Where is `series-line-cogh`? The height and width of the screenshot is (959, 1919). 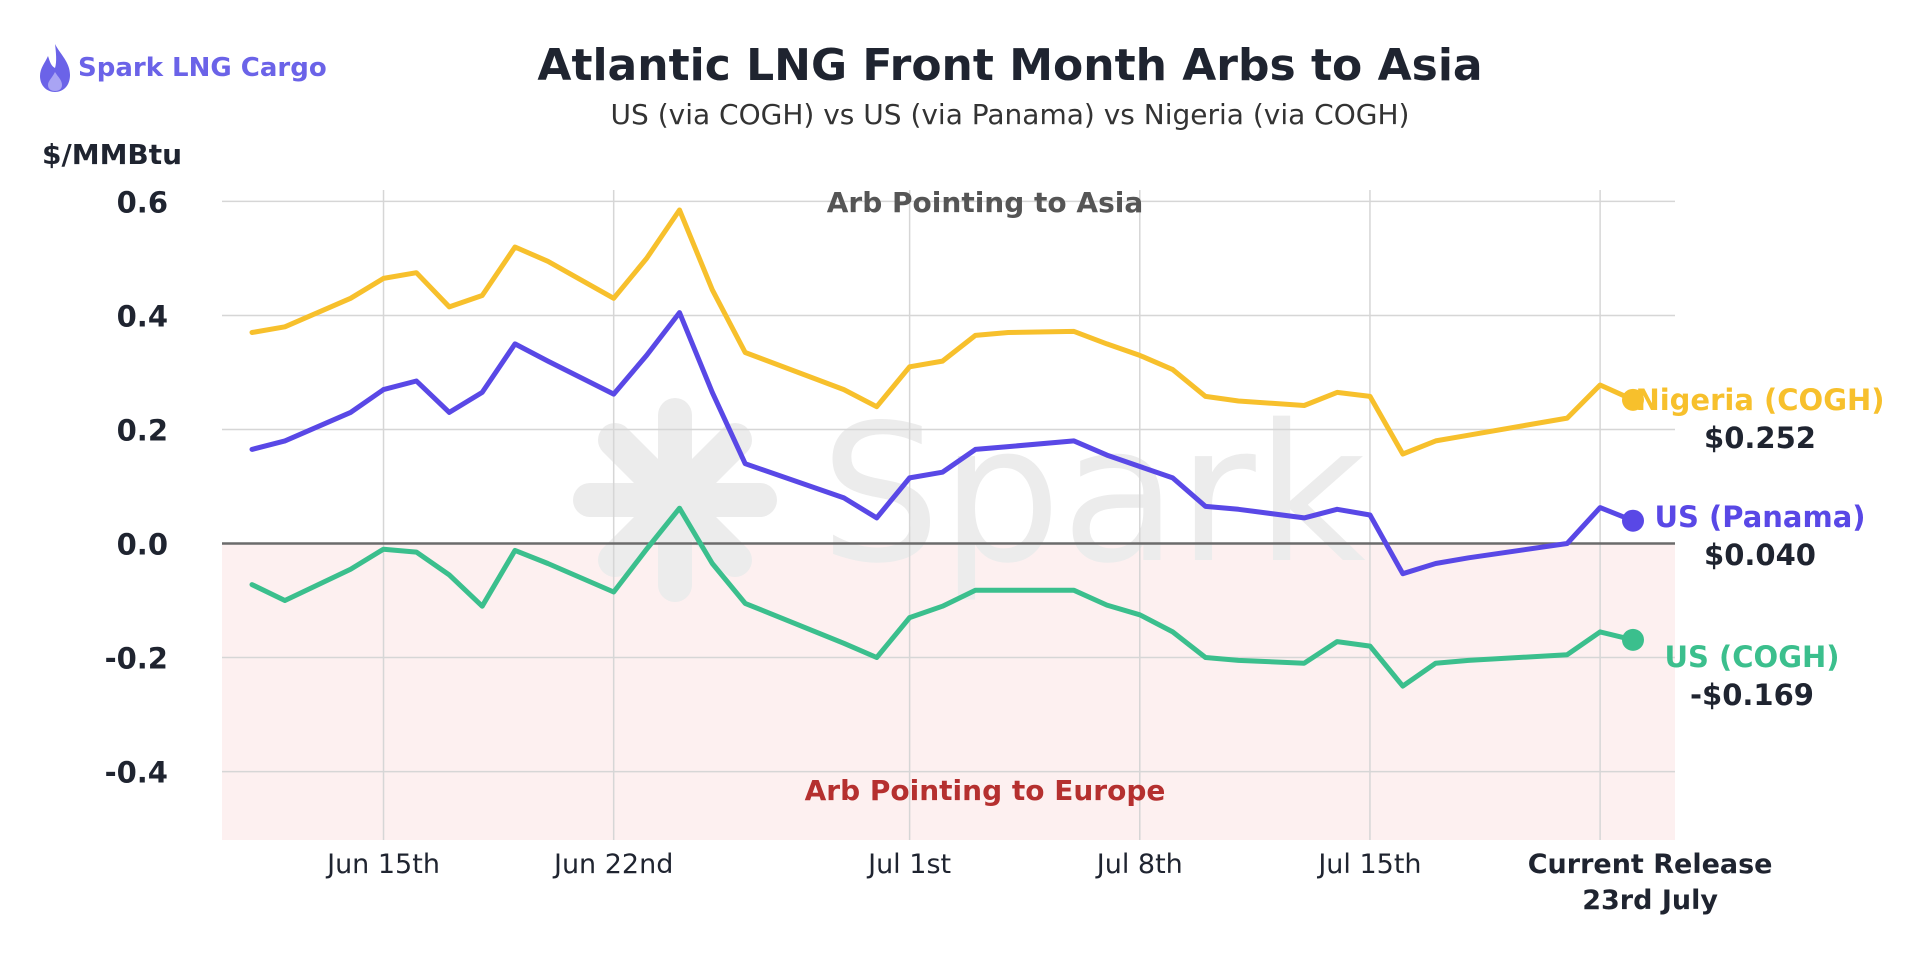
series-line-cogh is located at coordinates (942, 597).